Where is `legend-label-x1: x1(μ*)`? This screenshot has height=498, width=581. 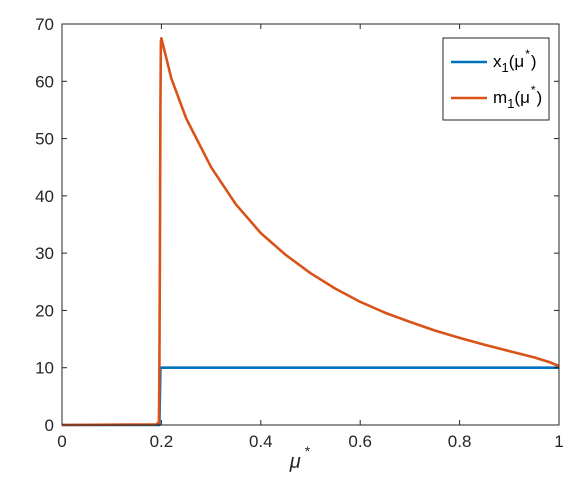 legend-label-x1: x1(μ*) is located at coordinates (515, 61).